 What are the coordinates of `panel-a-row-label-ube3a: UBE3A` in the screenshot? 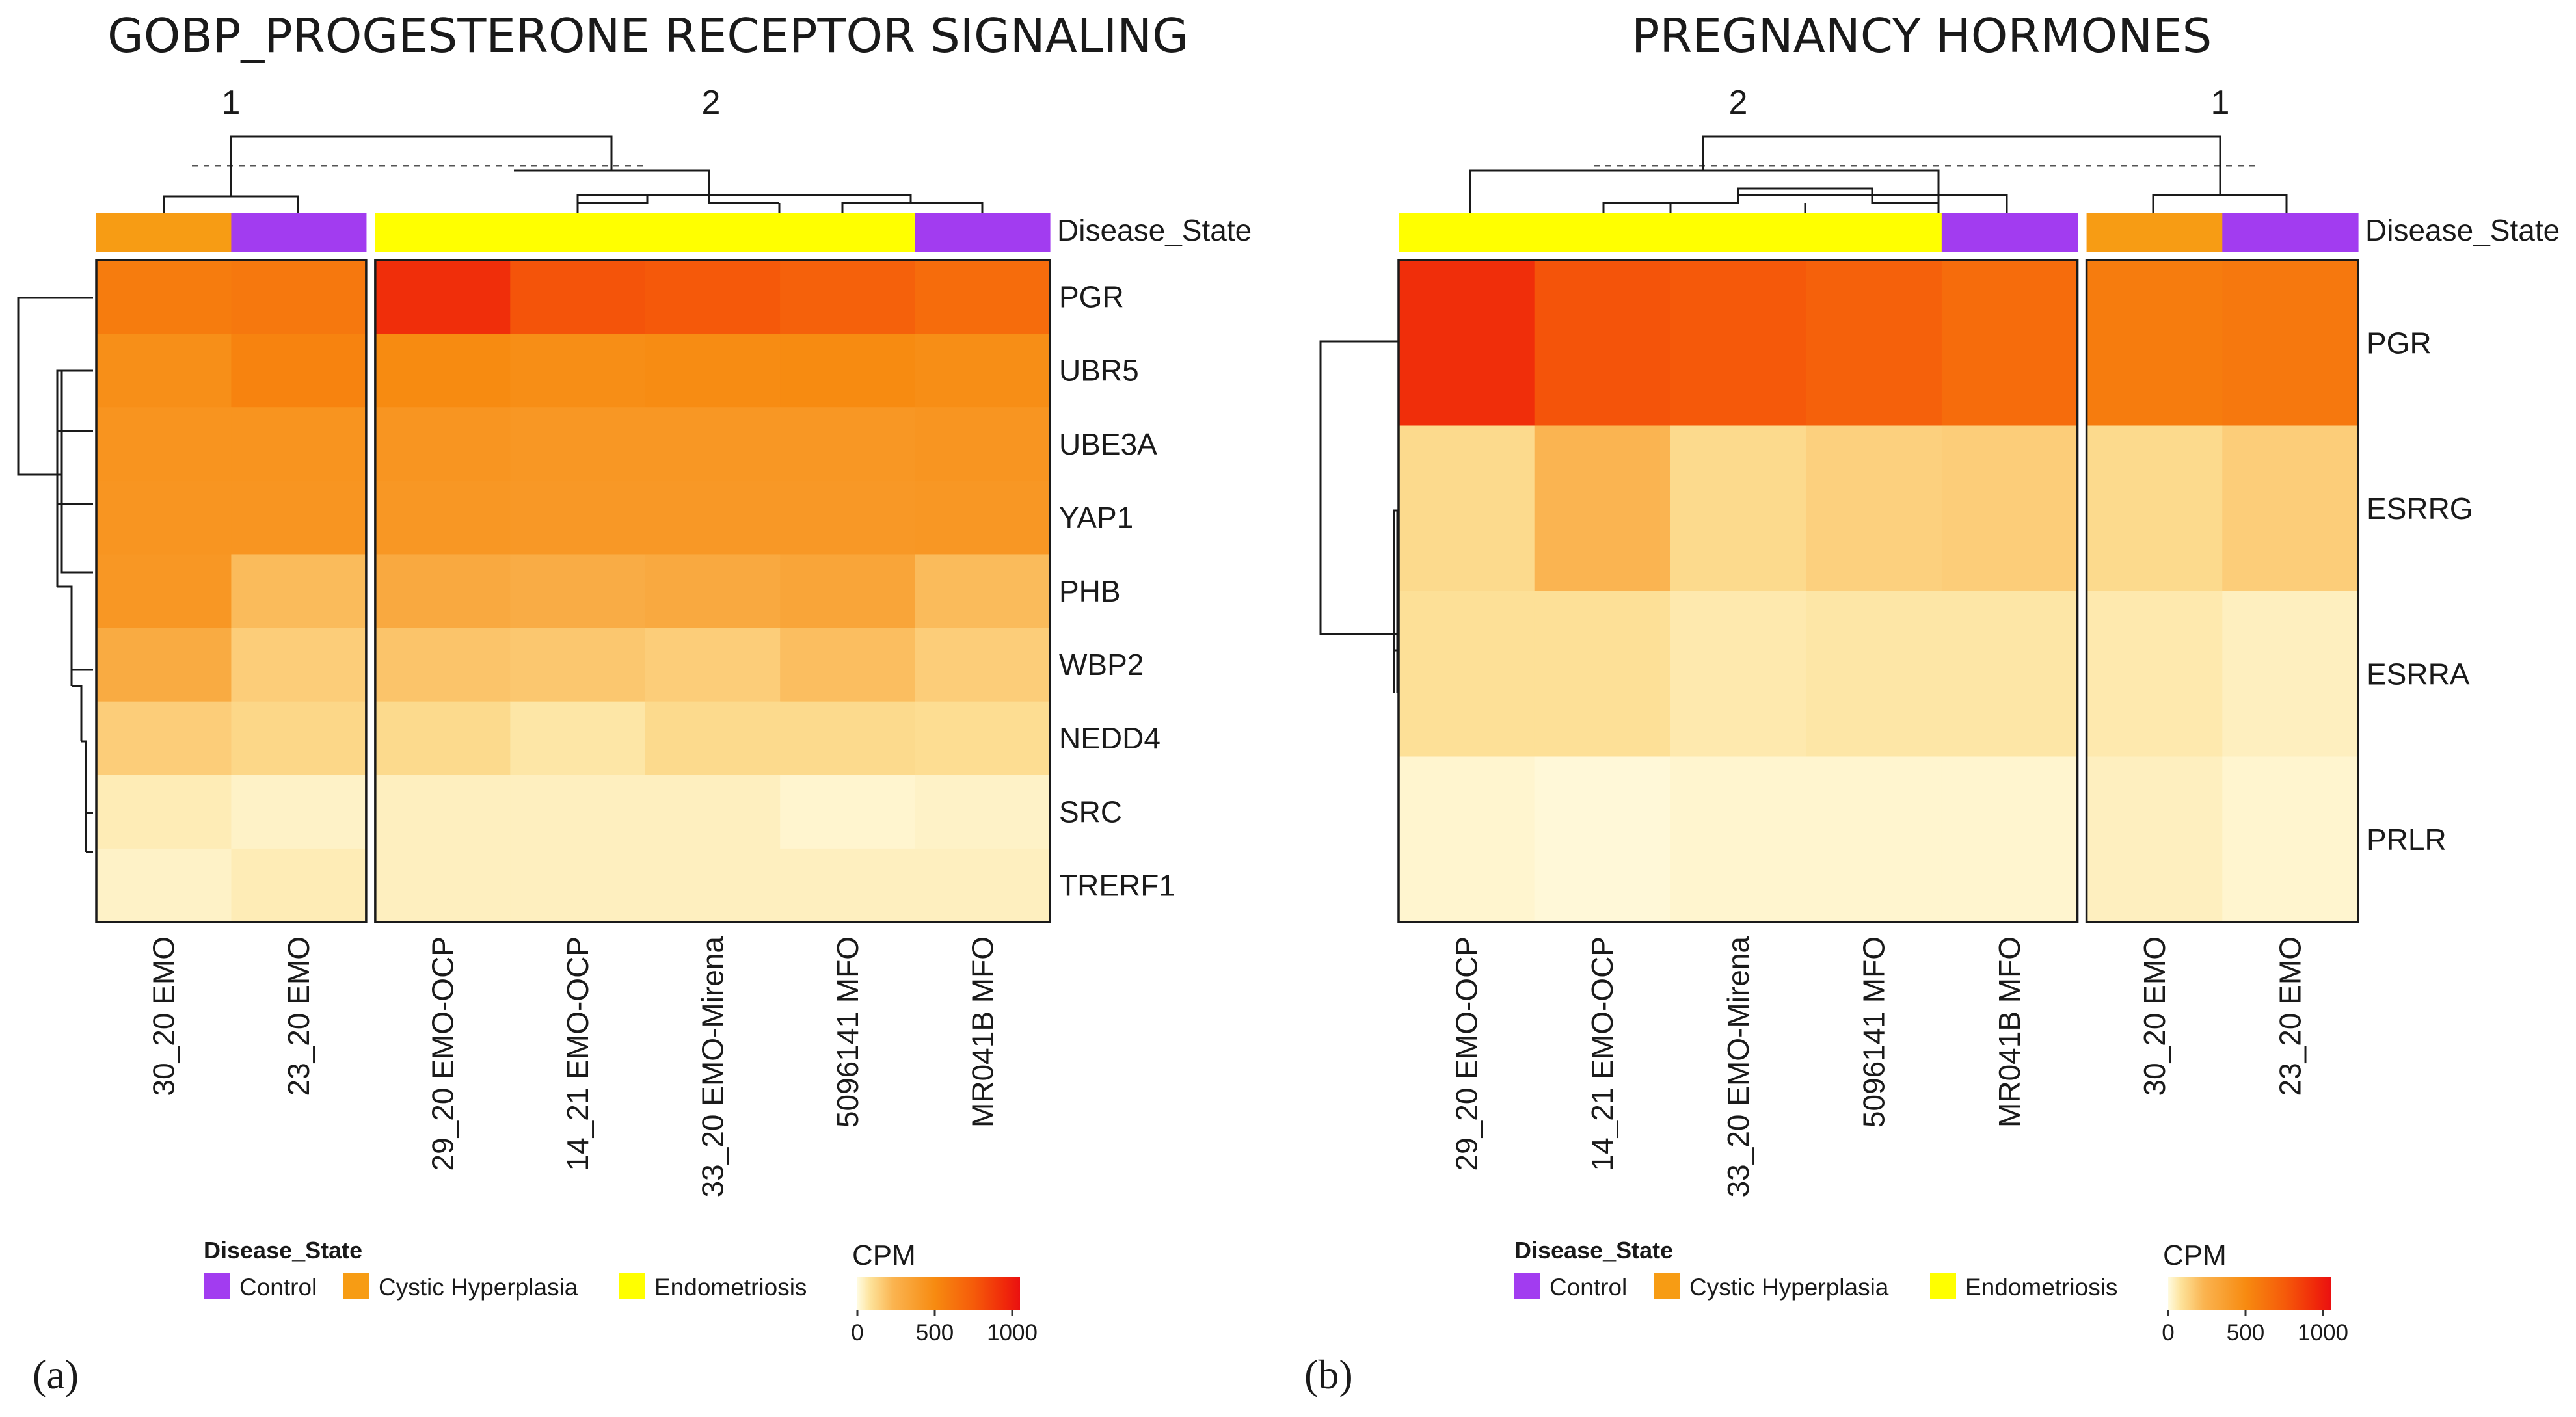 It's located at (1108, 444).